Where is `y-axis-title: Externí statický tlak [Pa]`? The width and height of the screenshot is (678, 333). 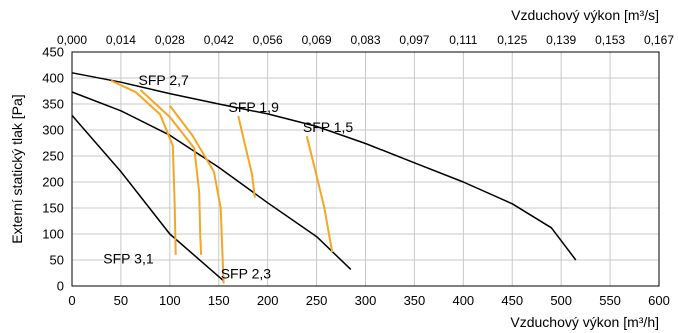
y-axis-title: Externí statický tlak [Pa] is located at coordinates (17, 168).